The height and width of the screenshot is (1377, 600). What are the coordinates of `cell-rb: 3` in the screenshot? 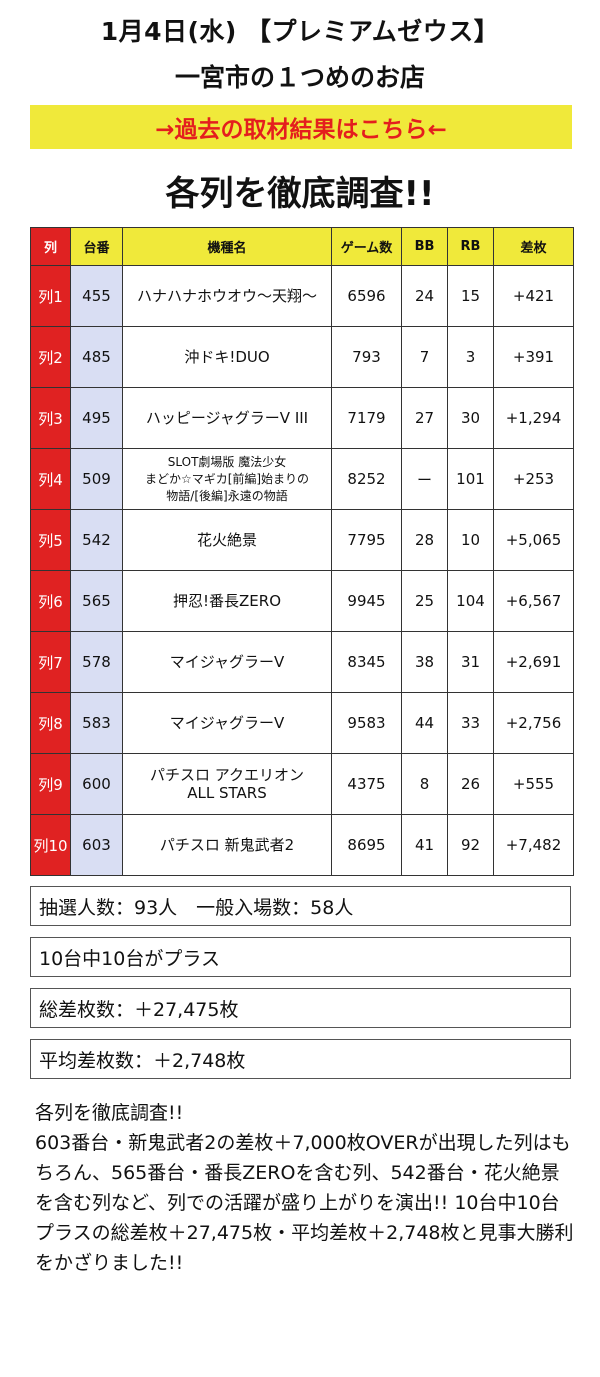 It's located at (470, 357).